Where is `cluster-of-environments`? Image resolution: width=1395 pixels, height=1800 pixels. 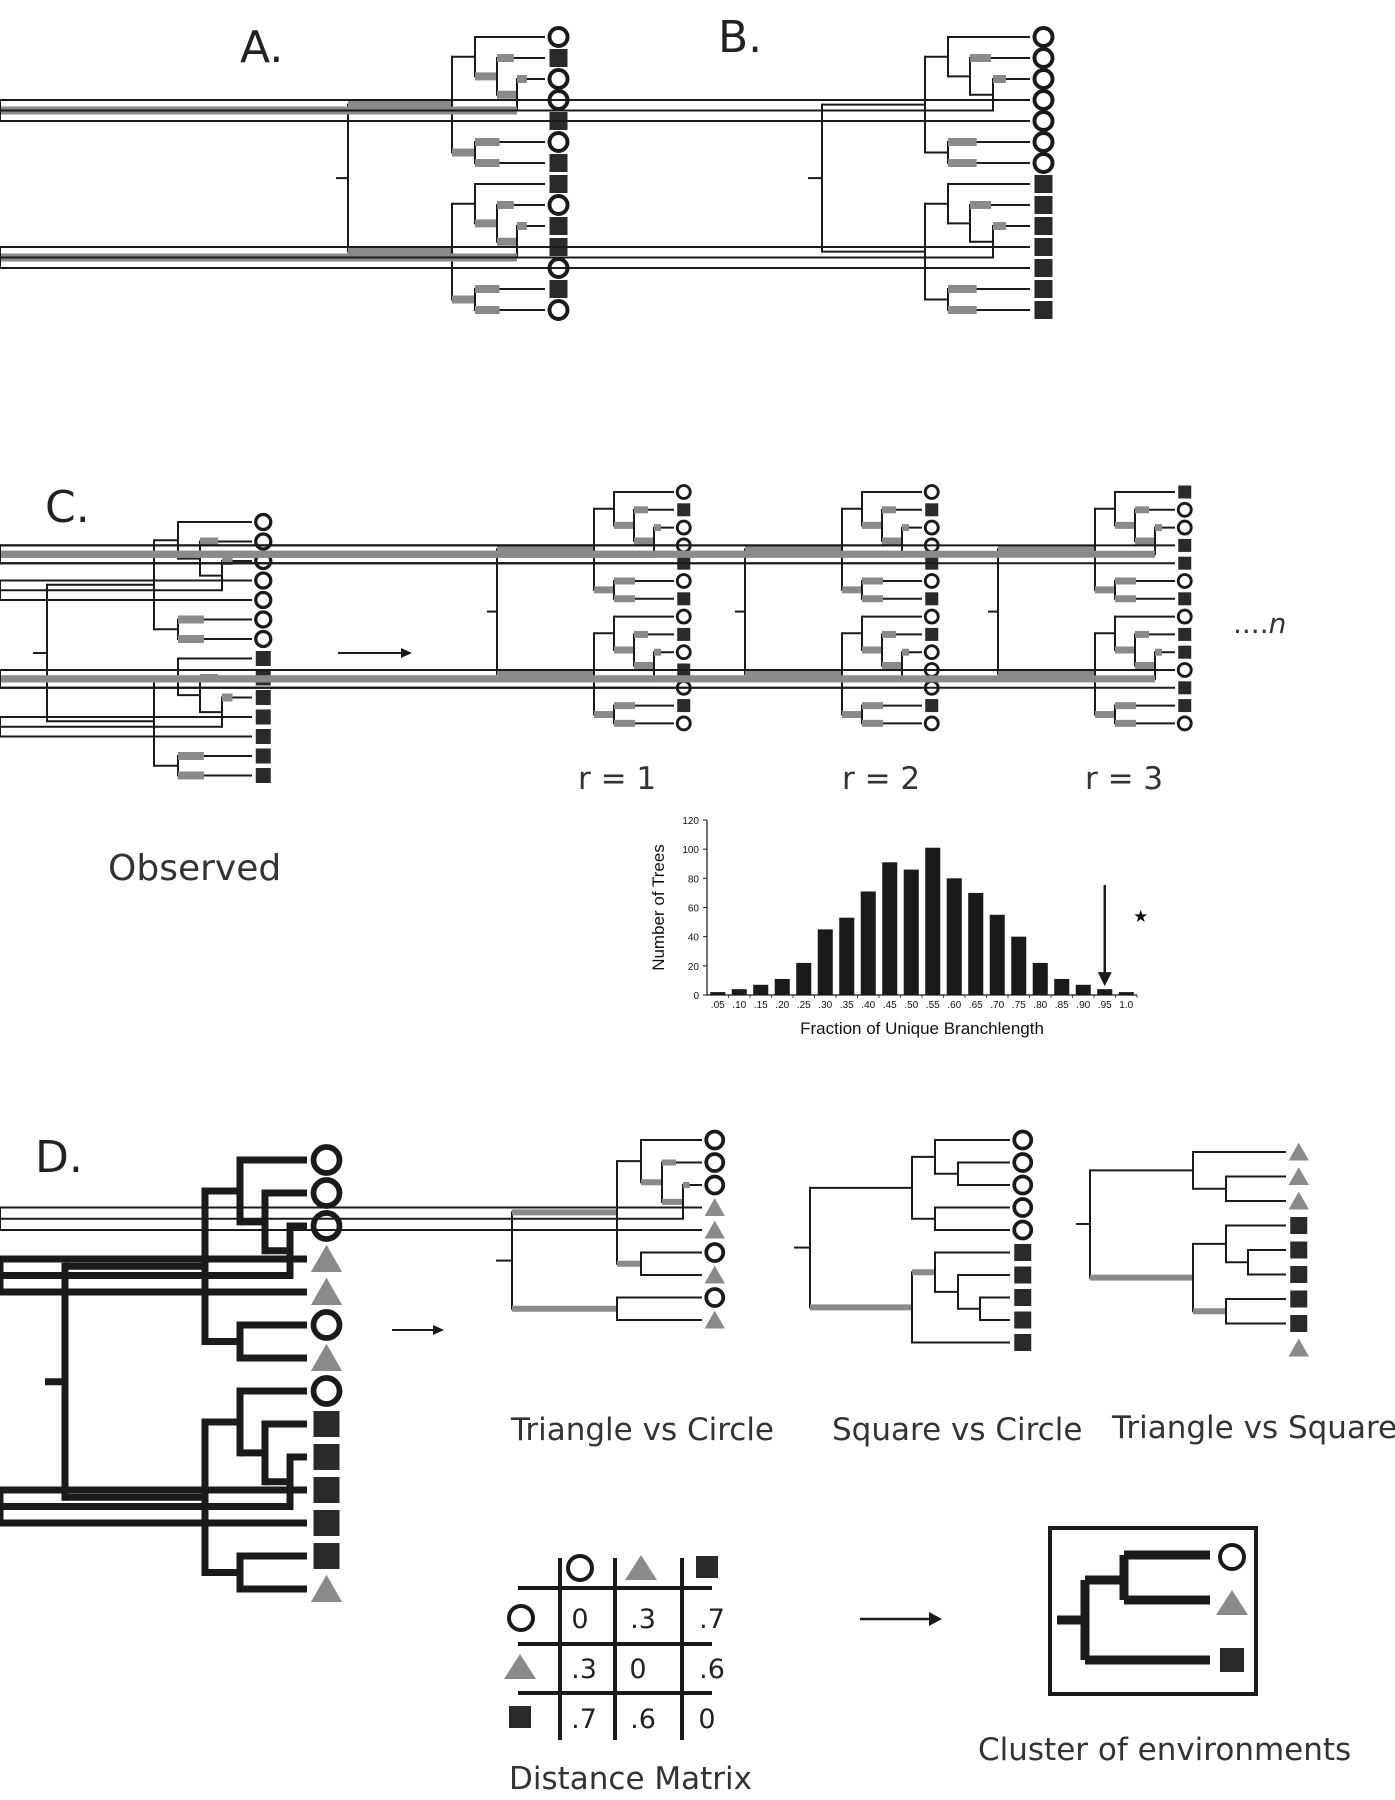 cluster-of-environments is located at coordinates (1153, 1611).